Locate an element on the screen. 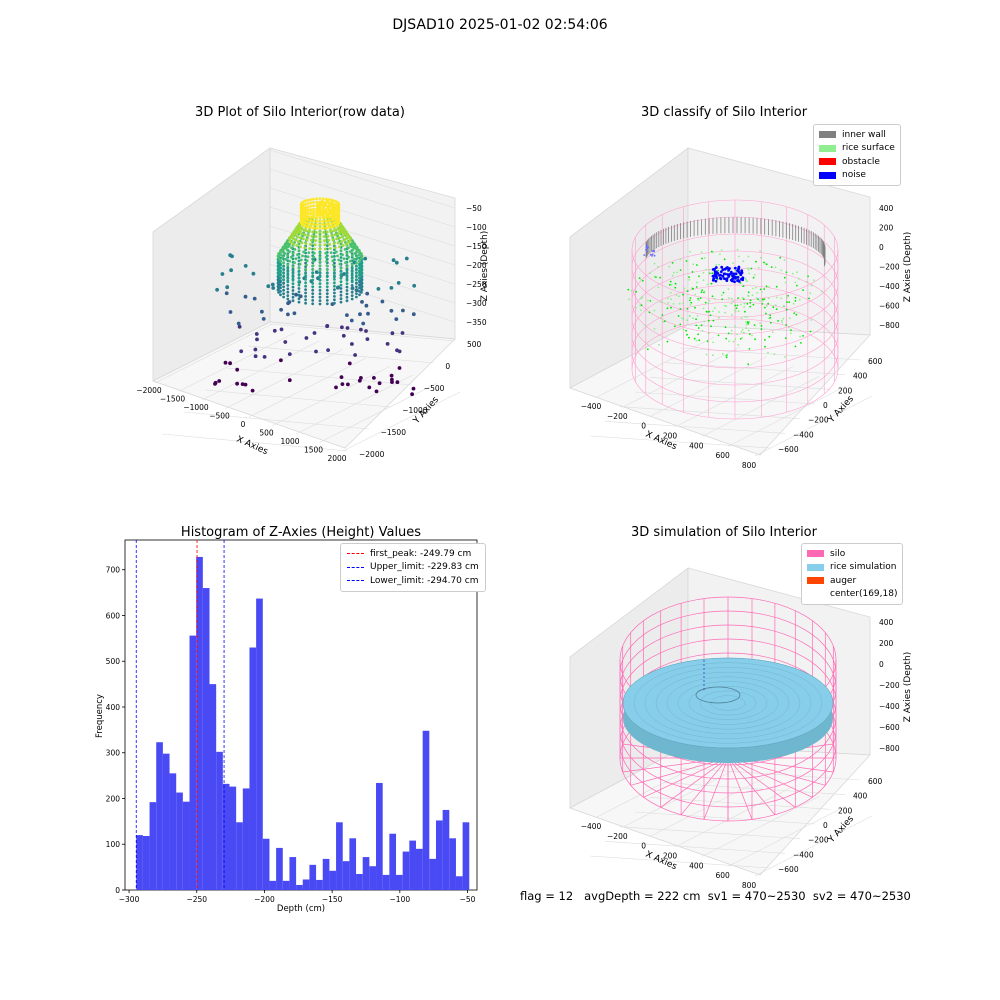 This screenshot has width=1000, height=1000. rice-mesh-ring is located at coordinates (728, 703).